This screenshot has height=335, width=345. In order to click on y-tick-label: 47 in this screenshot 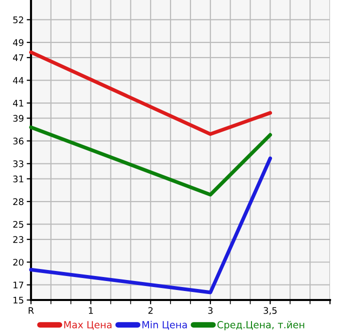, I will do `click(18, 58)`.